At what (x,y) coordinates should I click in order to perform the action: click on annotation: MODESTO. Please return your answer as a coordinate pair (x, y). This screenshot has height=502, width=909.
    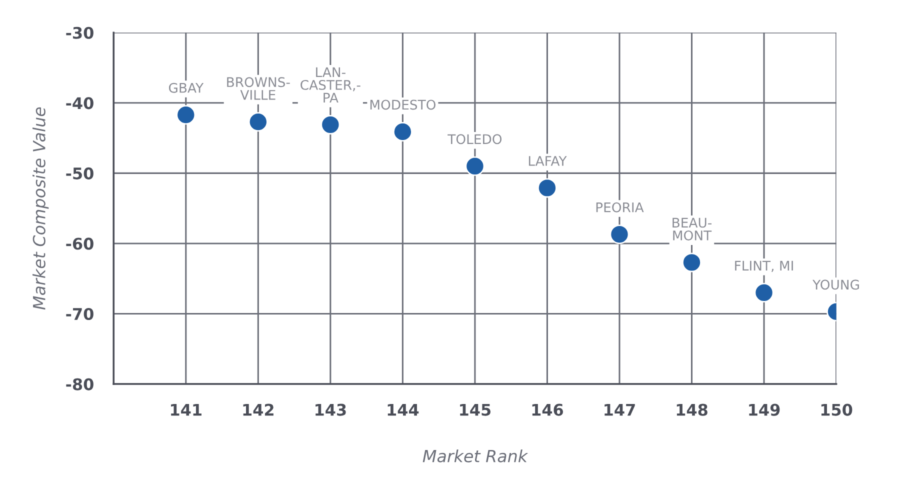
    Looking at the image, I should click on (403, 105).